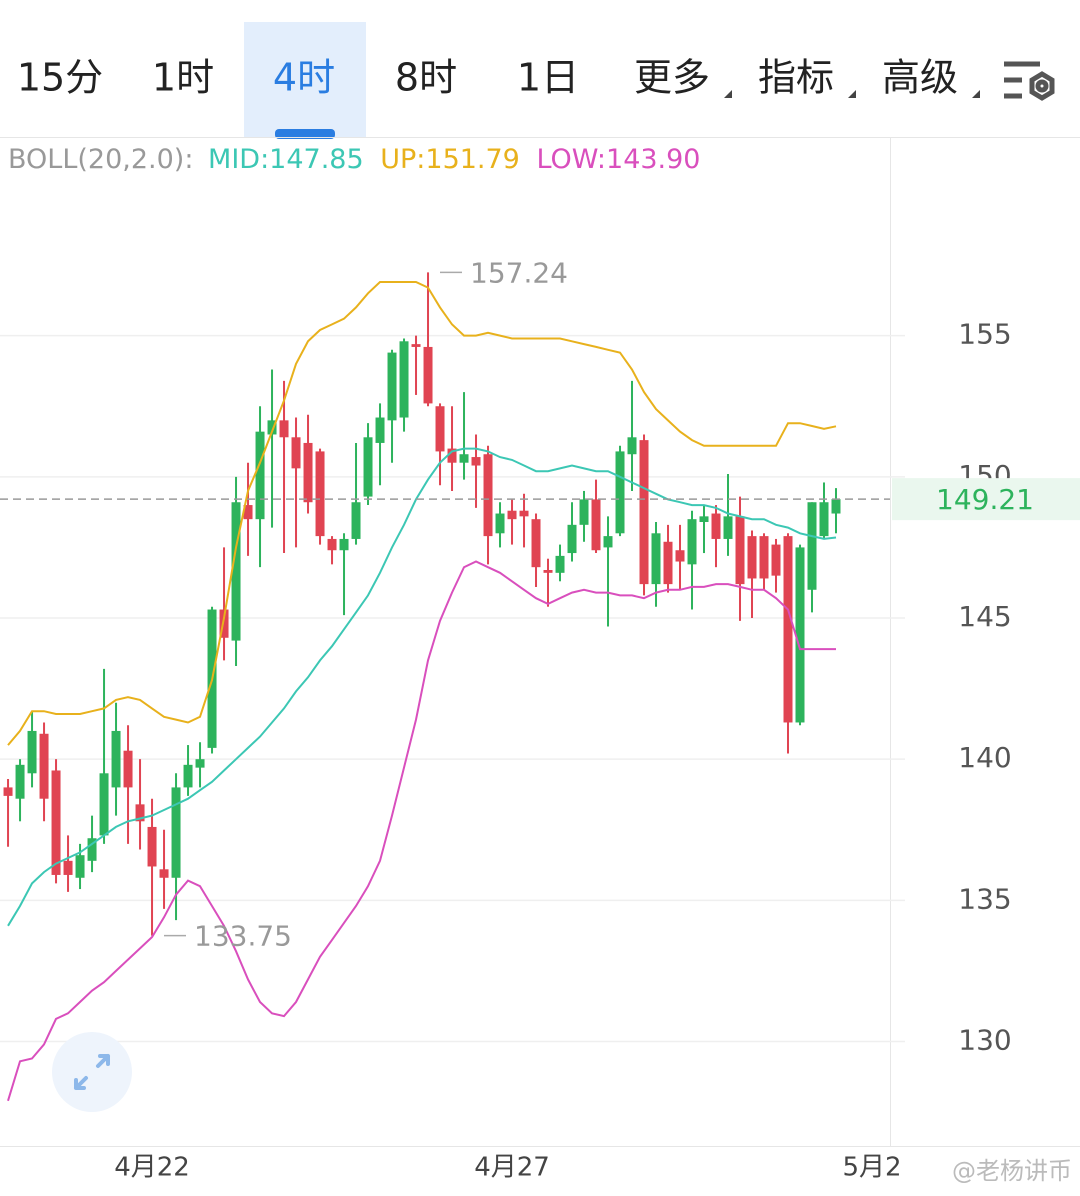 The width and height of the screenshot is (1080, 1196). What do you see at coordinates (519, 272) in the screenshot?
I see `max-marker-label: 157.24` at bounding box center [519, 272].